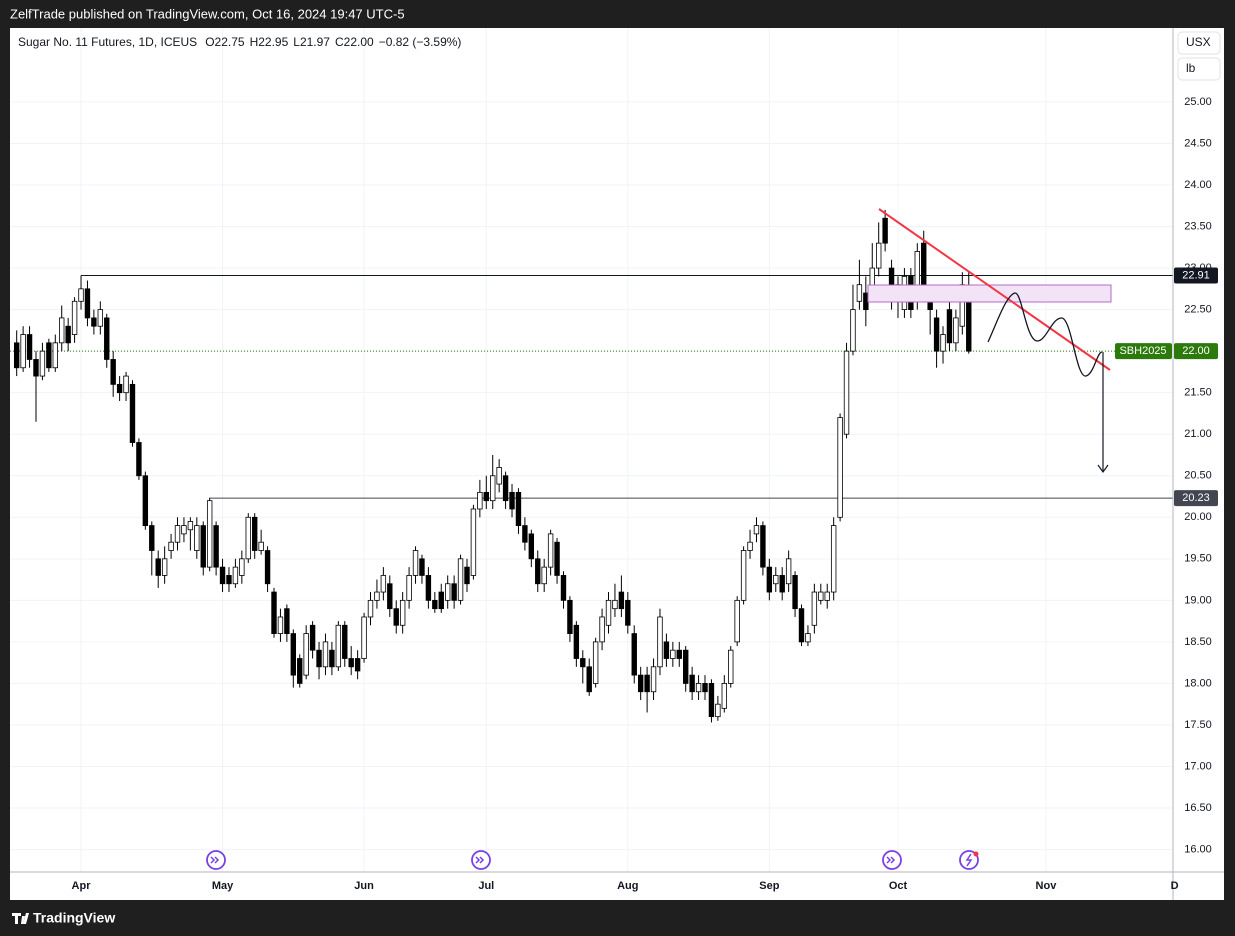 The image size is (1235, 936). What do you see at coordinates (1198, 185) in the screenshot?
I see `y-tick-label: 24.00` at bounding box center [1198, 185].